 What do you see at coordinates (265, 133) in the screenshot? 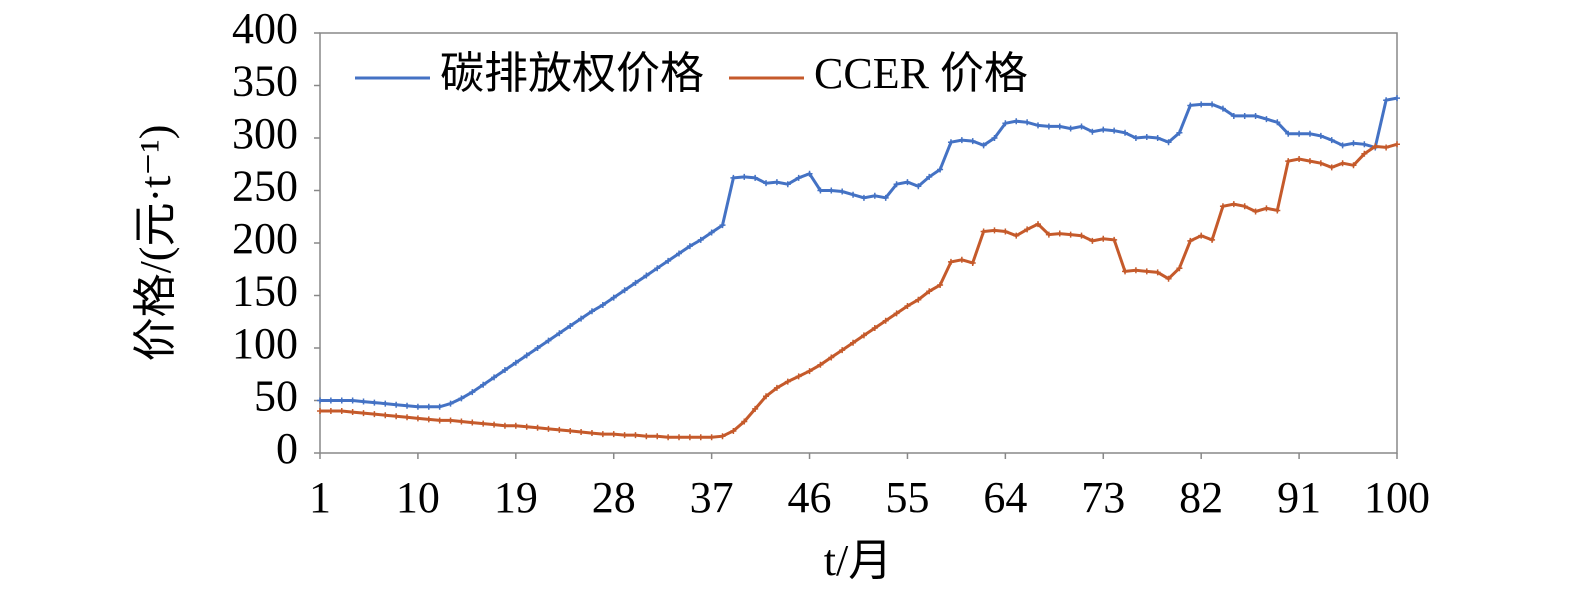
I see `y-tick-label: 300` at bounding box center [265, 133].